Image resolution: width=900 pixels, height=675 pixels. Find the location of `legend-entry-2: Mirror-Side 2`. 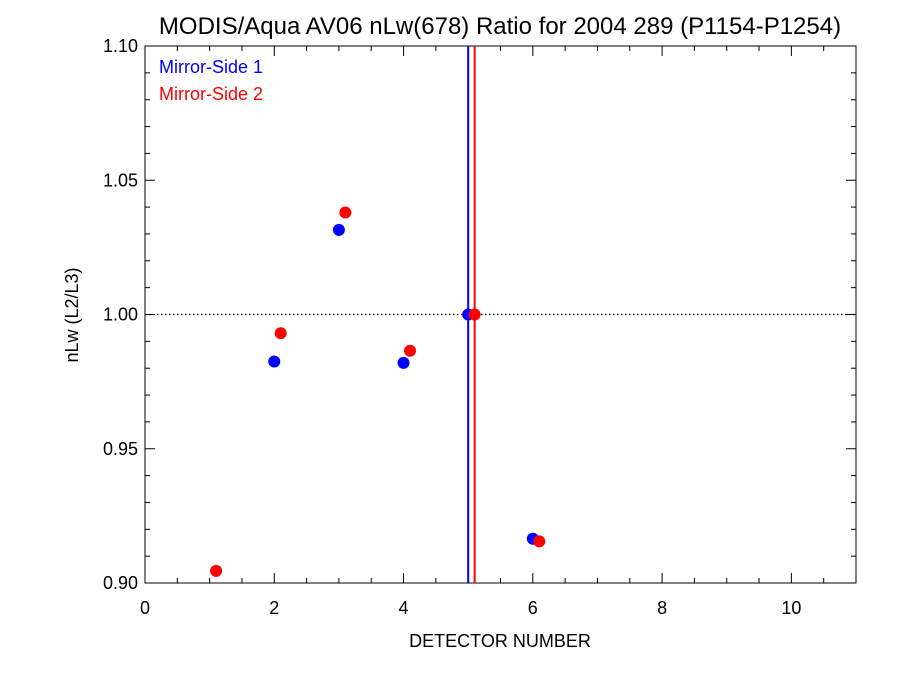

legend-entry-2: Mirror-Side 2 is located at coordinates (211, 94).